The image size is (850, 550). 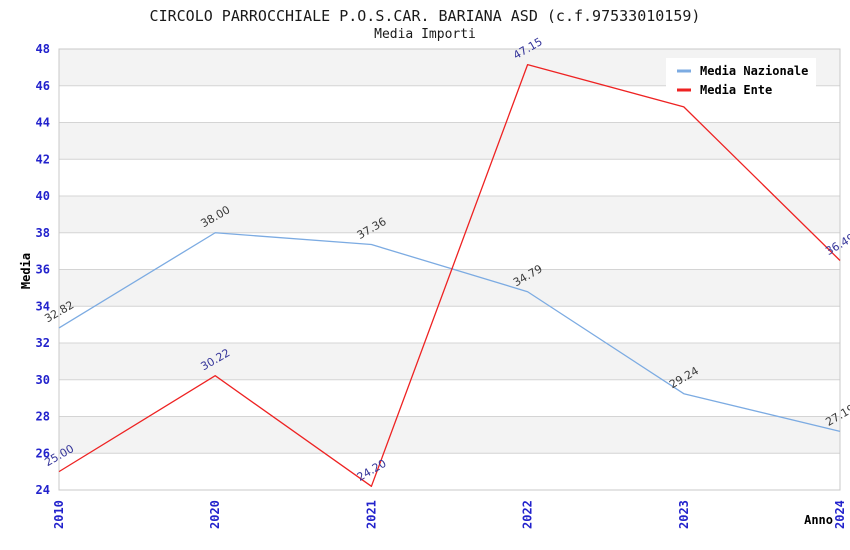 What do you see at coordinates (43, 123) in the screenshot?
I see `y-axis-tick-44: 44` at bounding box center [43, 123].